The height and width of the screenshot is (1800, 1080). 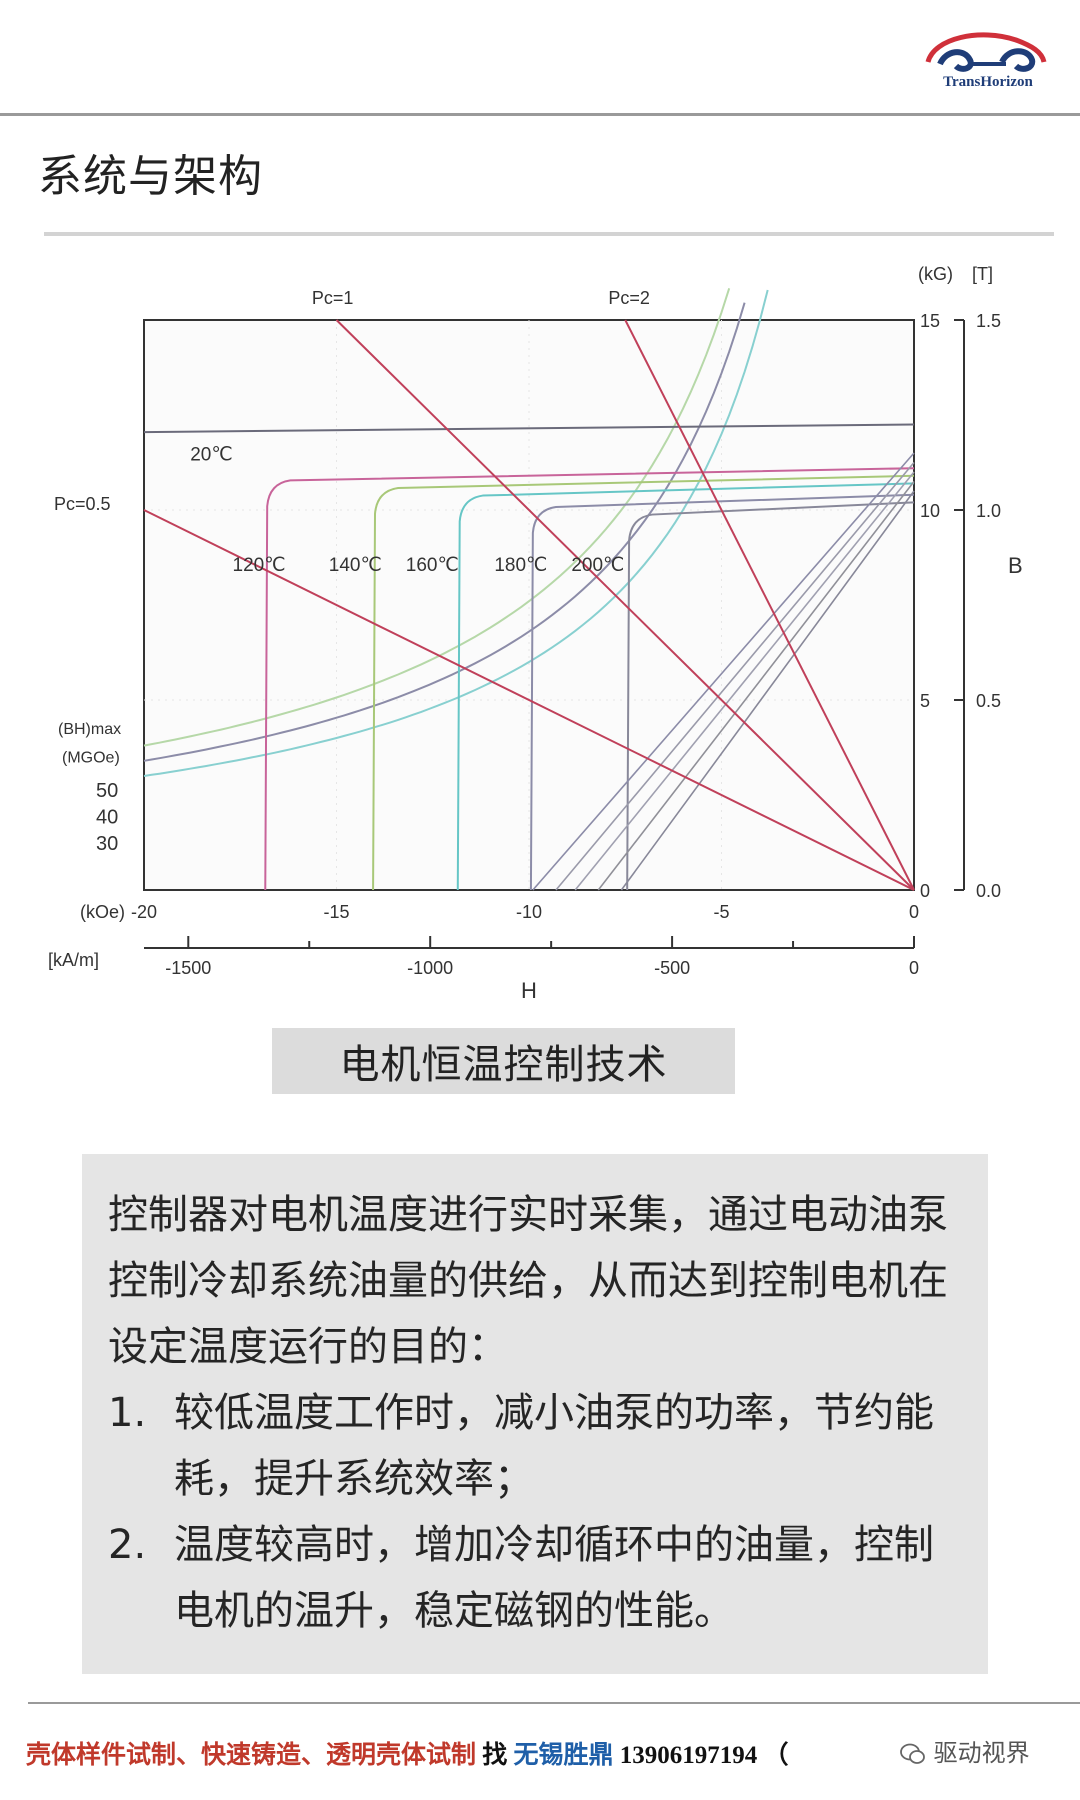 I want to click on h-axis-koe-tick-label: -5, so click(x=721, y=912).